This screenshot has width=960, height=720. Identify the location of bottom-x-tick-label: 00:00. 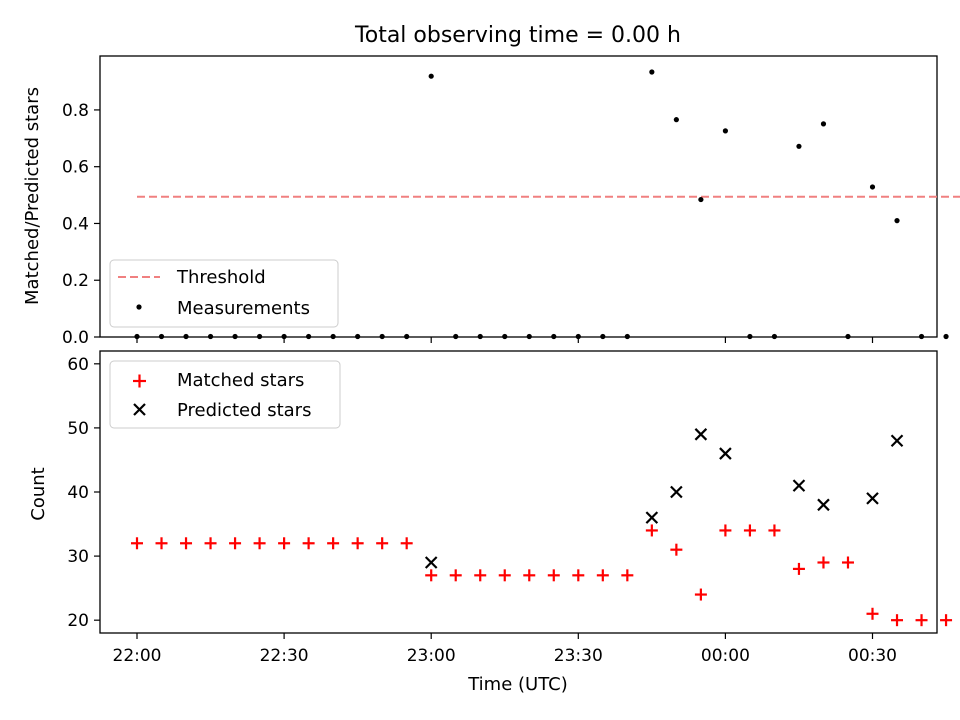
(725, 656).